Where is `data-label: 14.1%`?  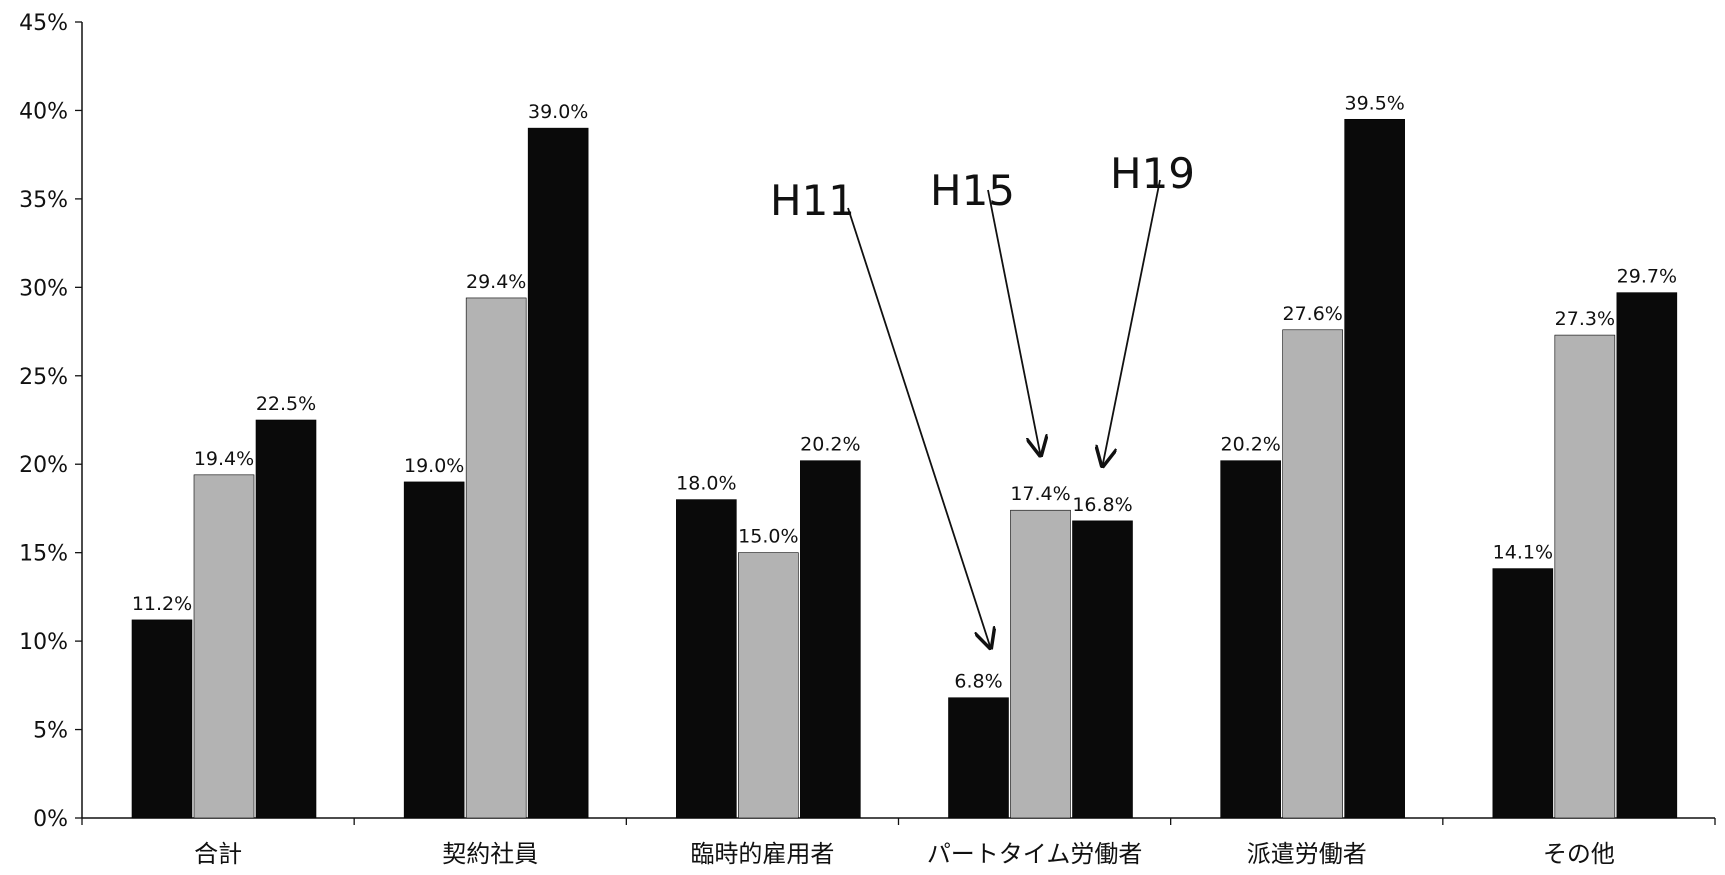
data-label: 14.1% is located at coordinates (1523, 553).